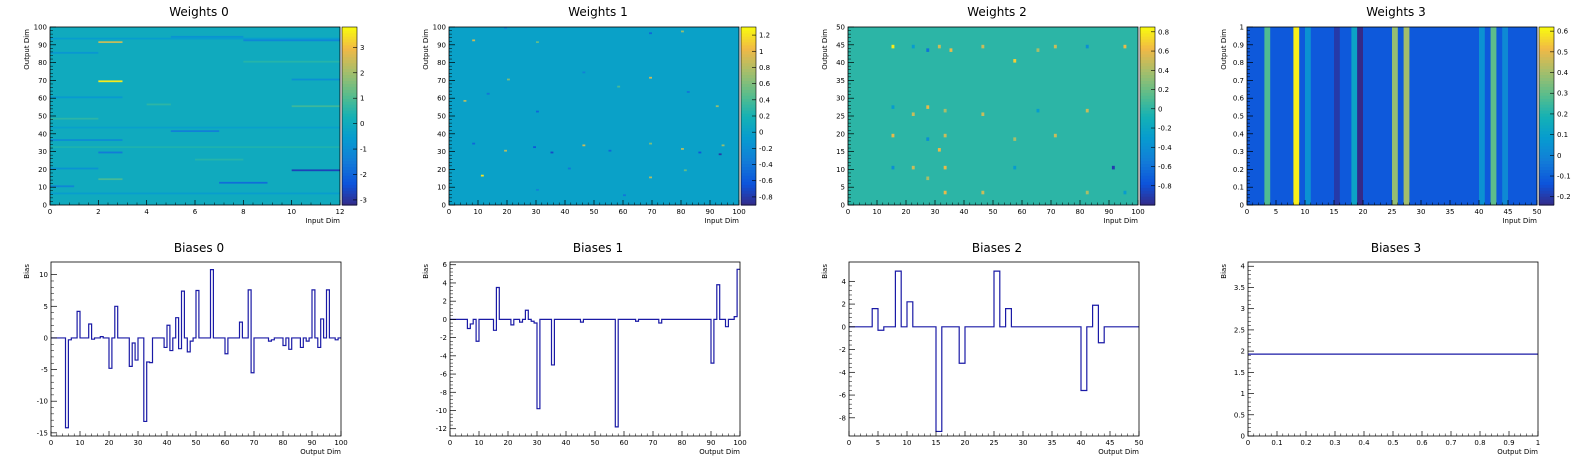  What do you see at coordinates (167, 443) in the screenshot?
I see `x-tick-label: 40` at bounding box center [167, 443].